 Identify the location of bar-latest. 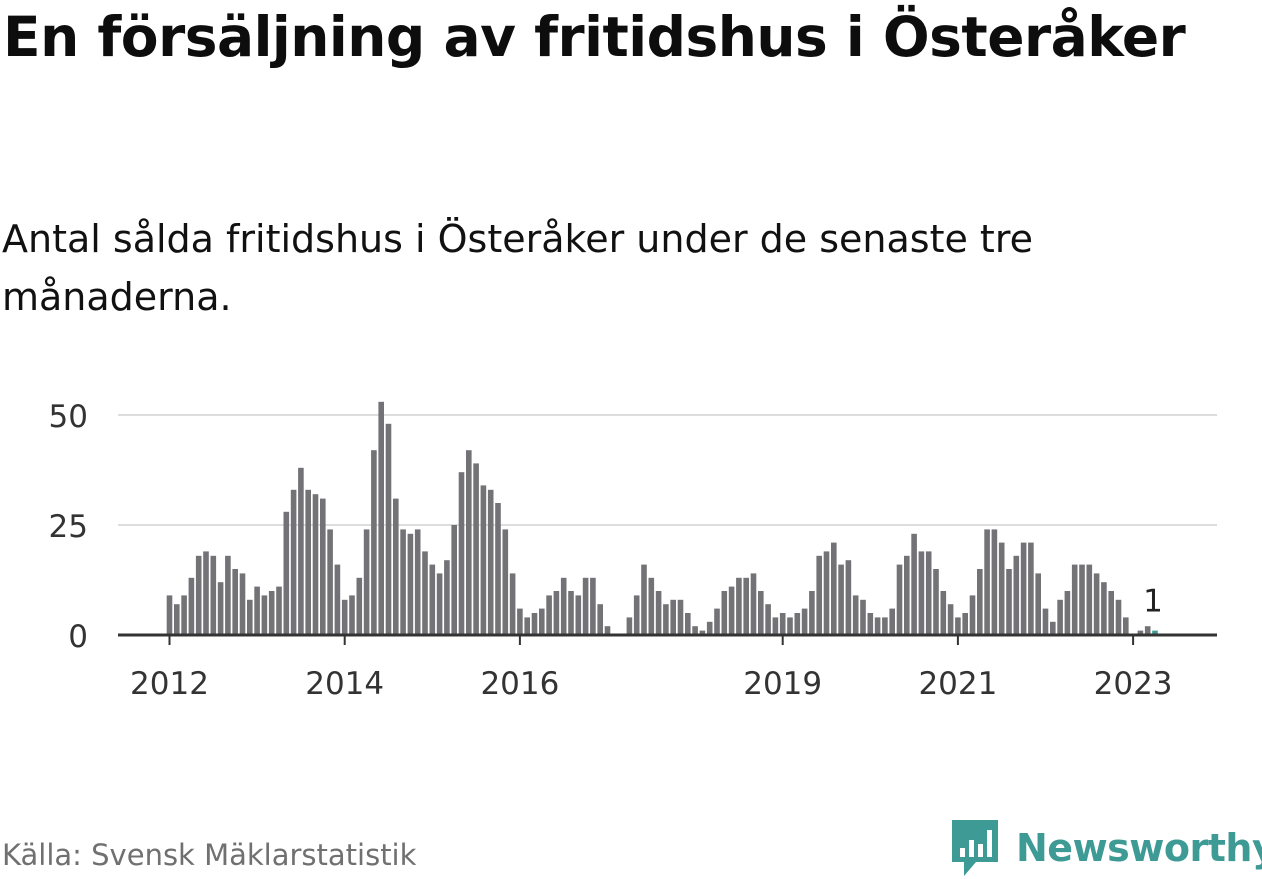
(1155, 632).